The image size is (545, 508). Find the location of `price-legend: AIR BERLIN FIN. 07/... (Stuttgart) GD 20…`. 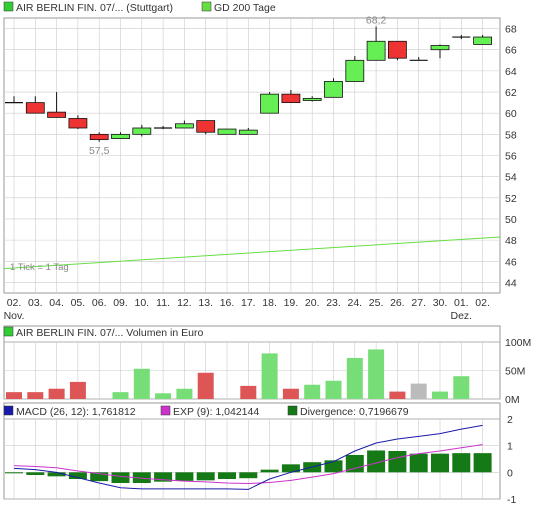

price-legend: AIR BERLIN FIN. 07/... (Stuttgart) GD 20… is located at coordinates (139, 7).